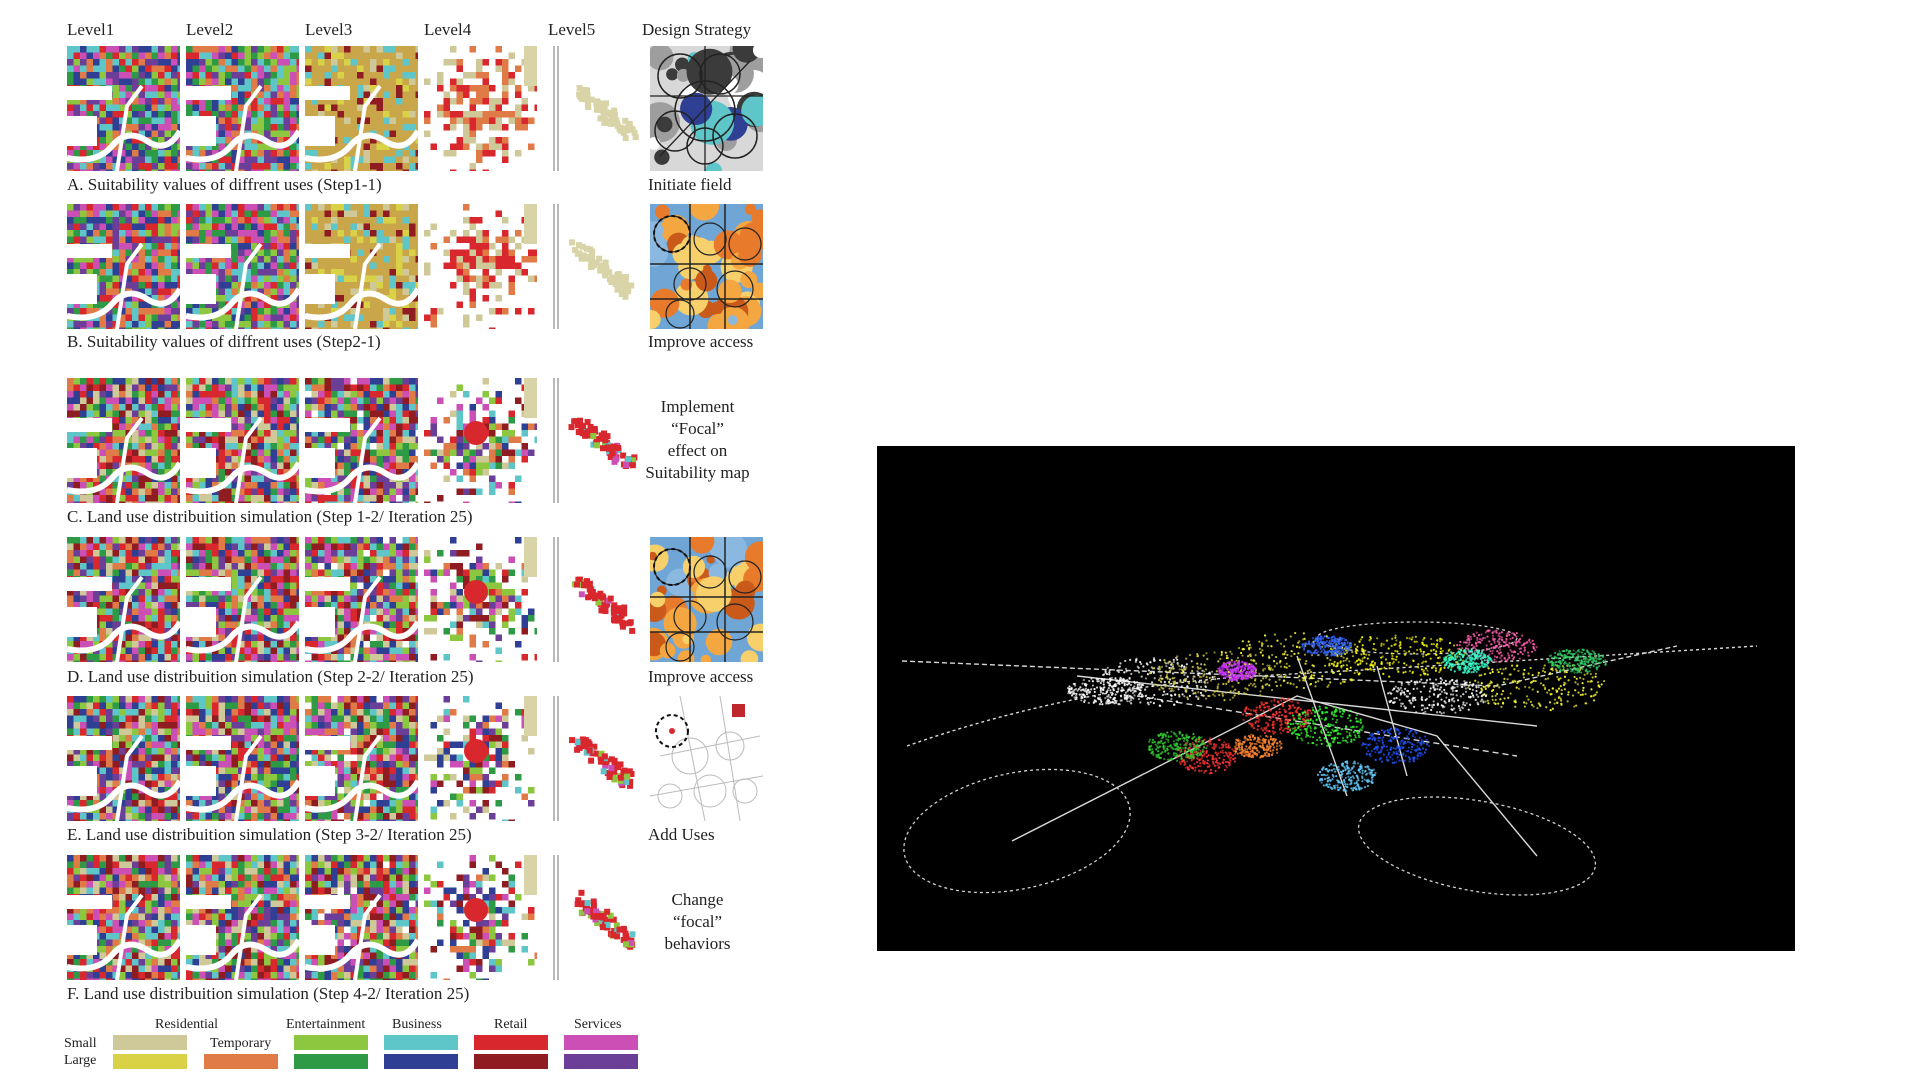 The image size is (1907, 1073). Describe the element at coordinates (91, 29) in the screenshot. I see `header-level1: Level1` at that location.